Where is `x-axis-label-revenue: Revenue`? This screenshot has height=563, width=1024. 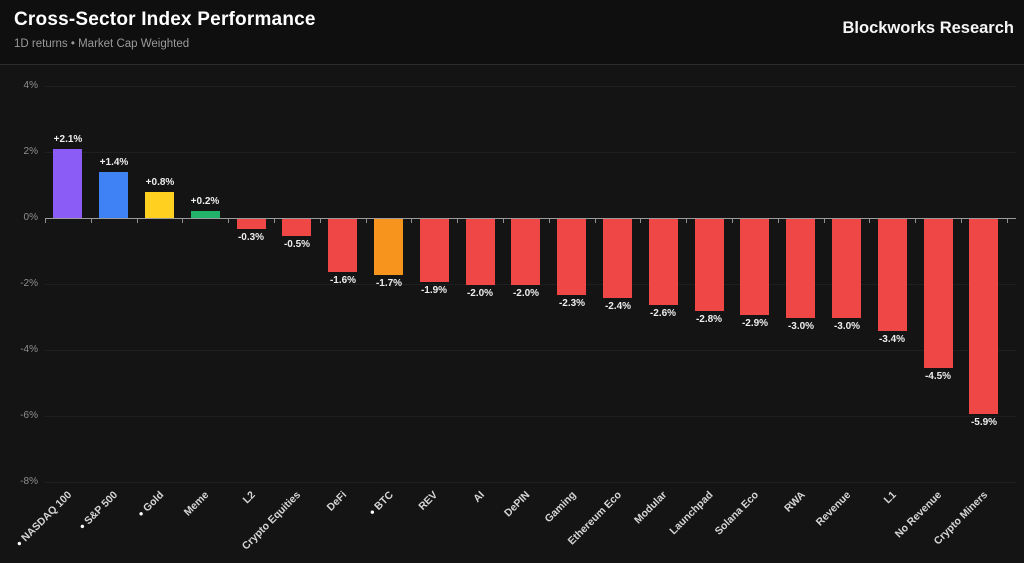 x-axis-label-revenue: Revenue is located at coordinates (834, 509).